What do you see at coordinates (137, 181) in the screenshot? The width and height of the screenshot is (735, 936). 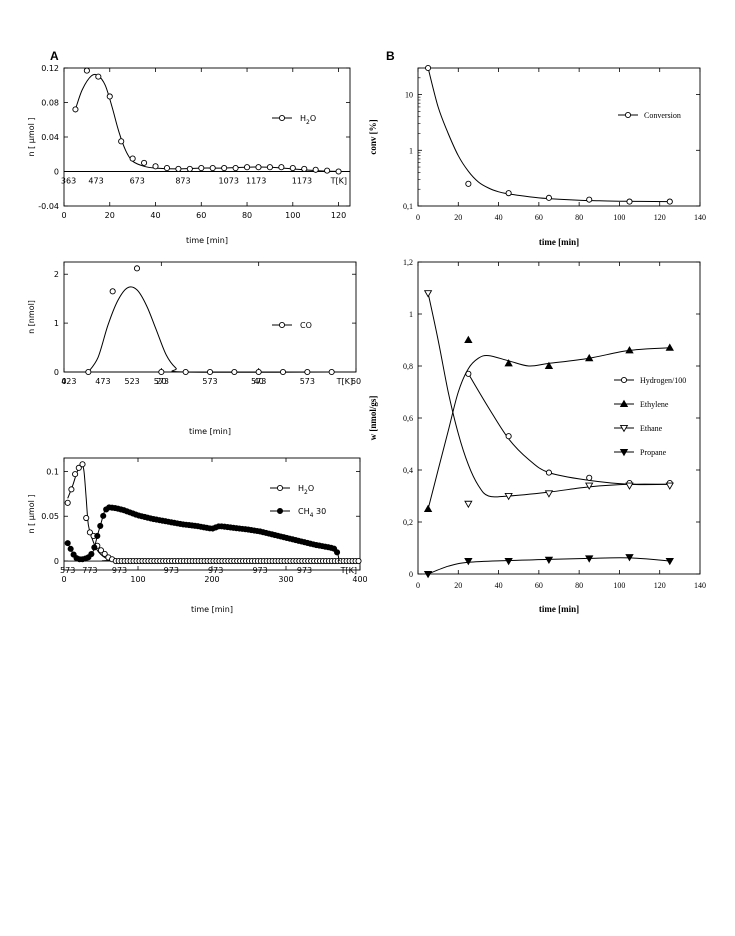 I see `temperature-tick-label: 673` at bounding box center [137, 181].